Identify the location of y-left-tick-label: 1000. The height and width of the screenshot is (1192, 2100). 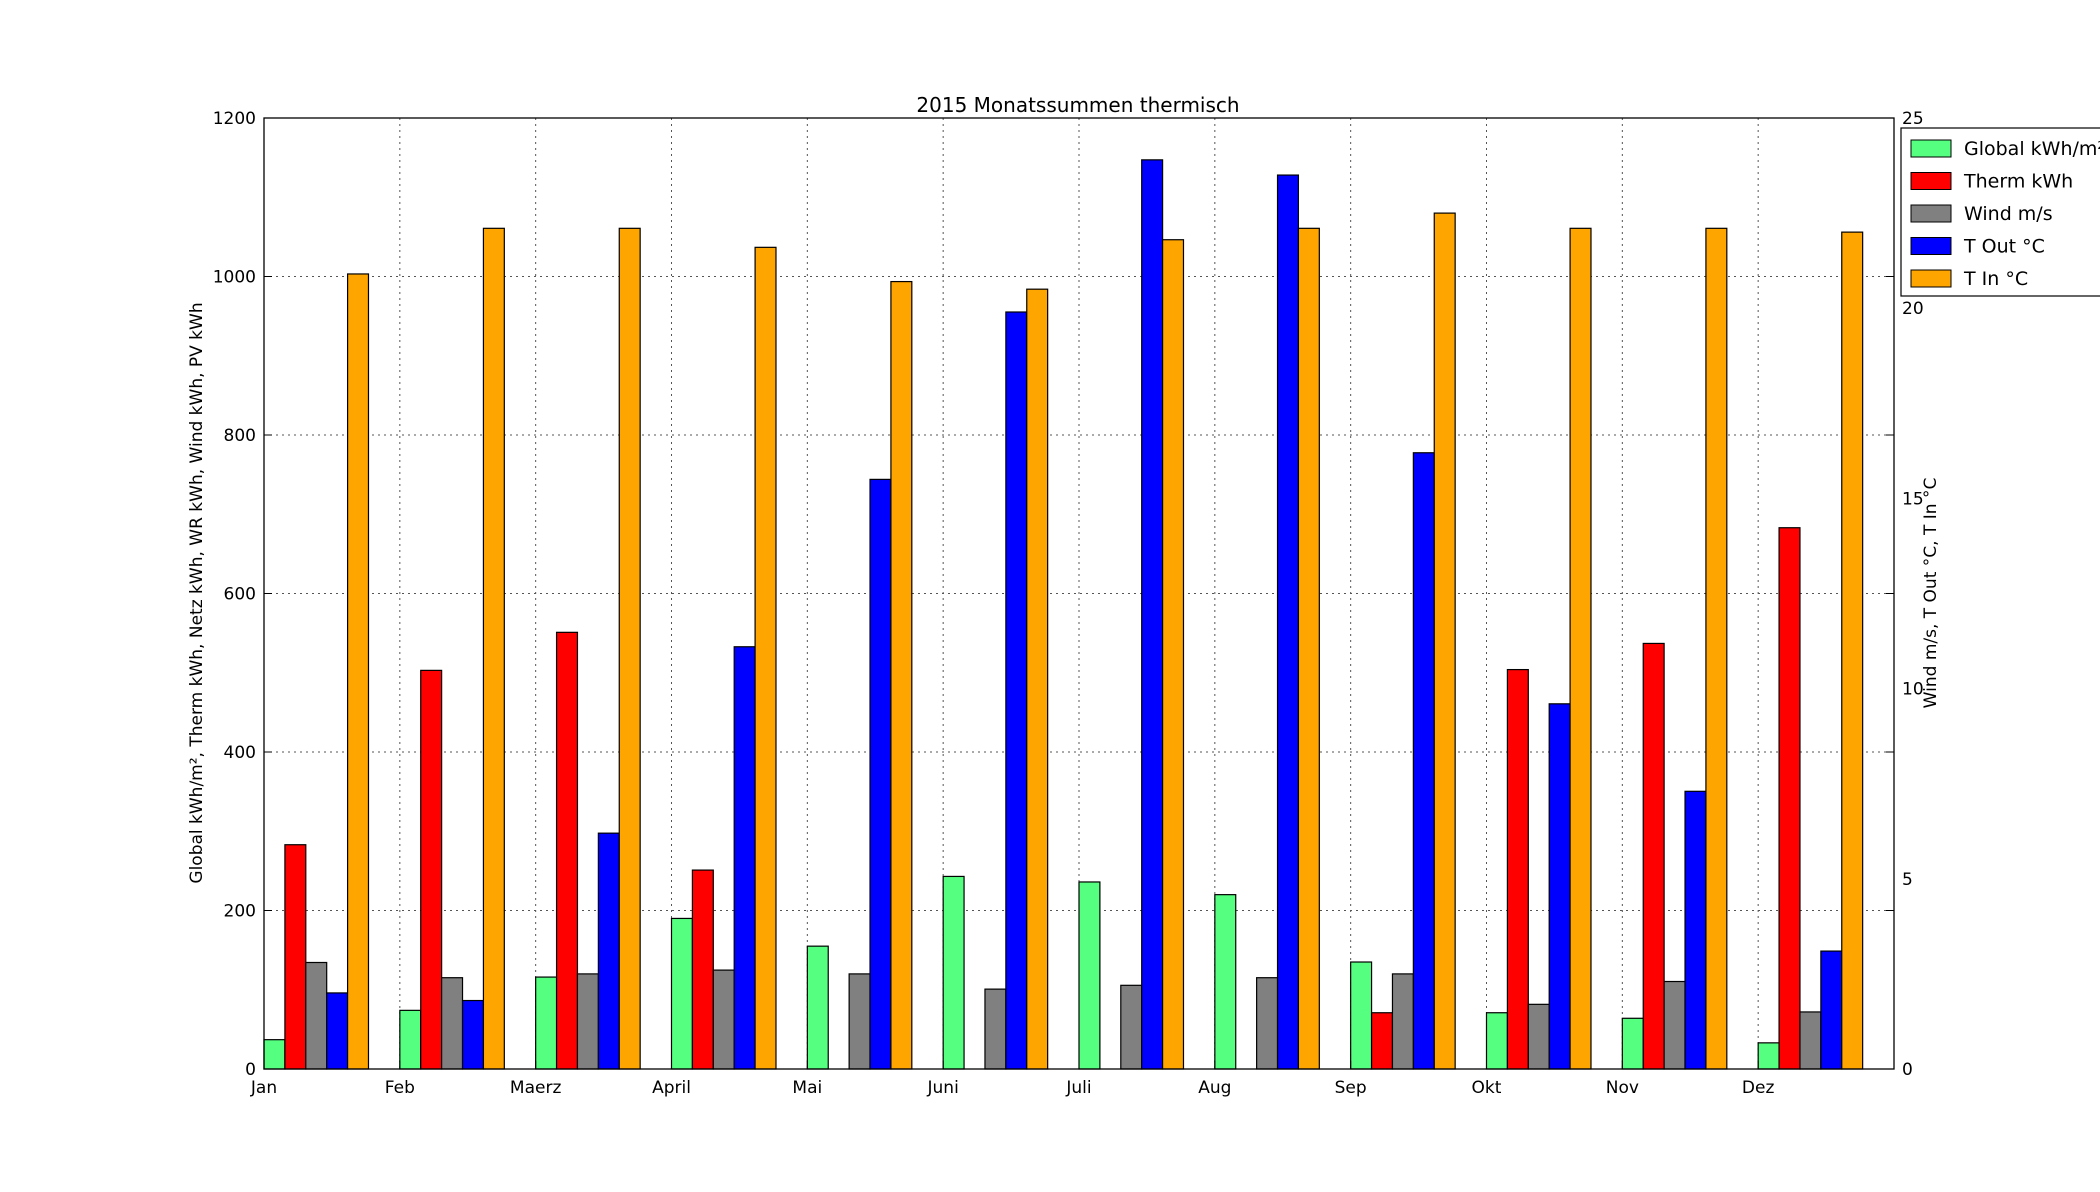
(234, 278).